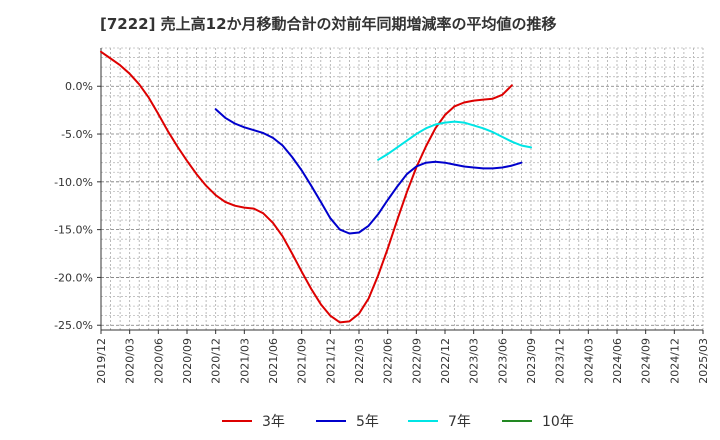 Image resolution: width=720 pixels, height=440 pixels. I want to click on x-tick-label: 2023/09, so click(531, 361).